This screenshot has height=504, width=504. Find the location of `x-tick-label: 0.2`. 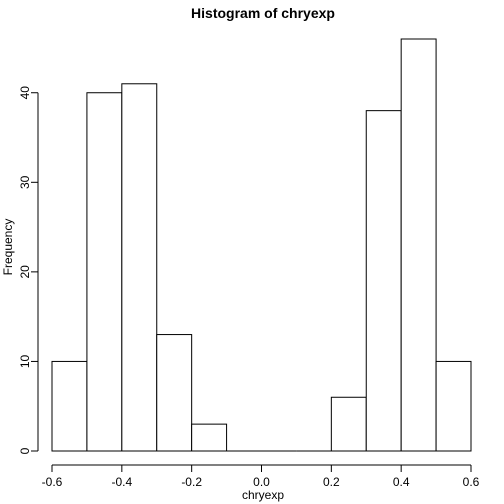

x-tick-label: 0.2 is located at coordinates (331, 482).